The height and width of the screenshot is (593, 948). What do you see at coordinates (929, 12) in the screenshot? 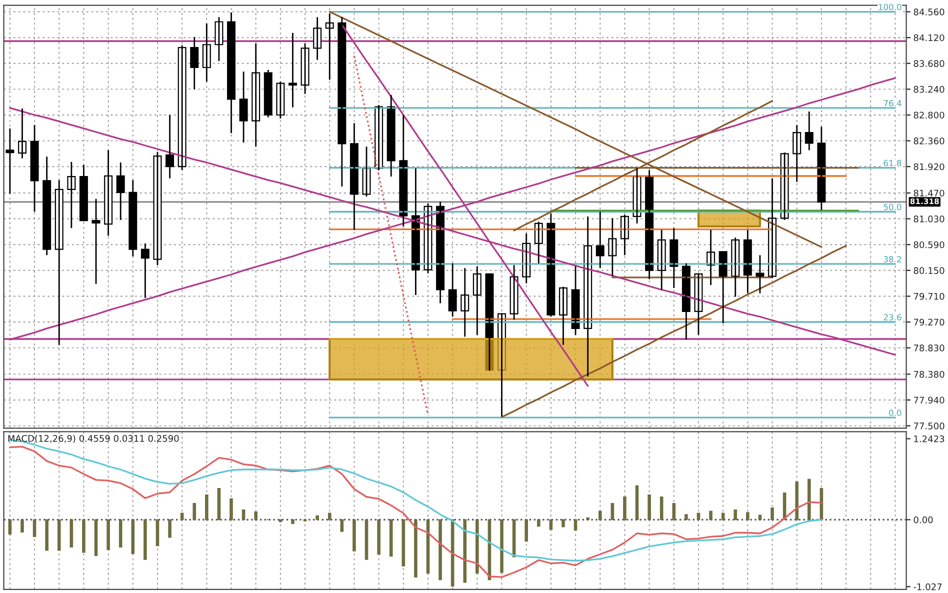
I see `y-tick-label: 84.560` at bounding box center [929, 12].